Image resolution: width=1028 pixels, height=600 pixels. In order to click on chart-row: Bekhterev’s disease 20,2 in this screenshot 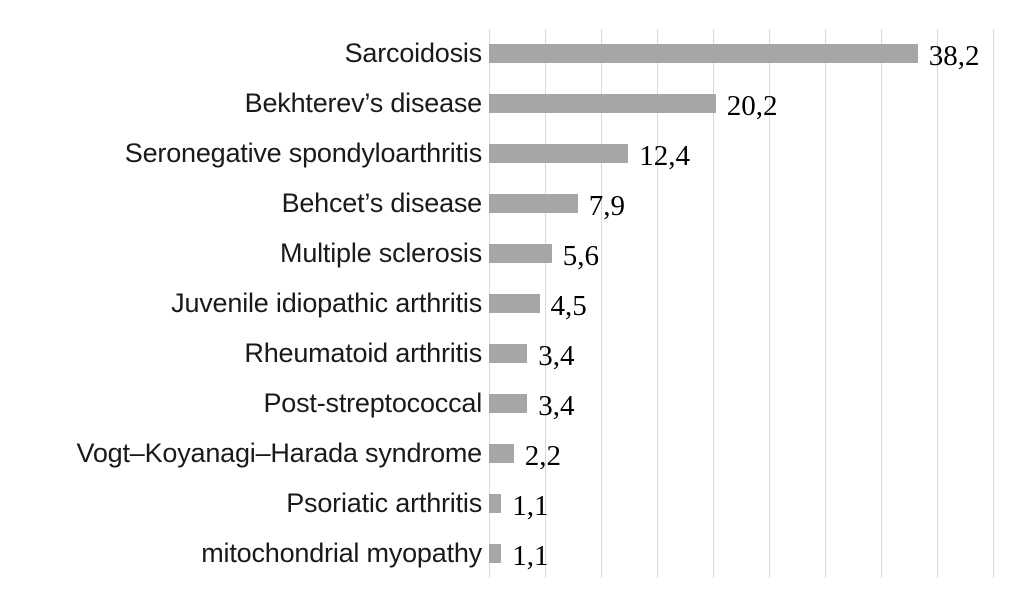, I will do `click(514, 104)`.